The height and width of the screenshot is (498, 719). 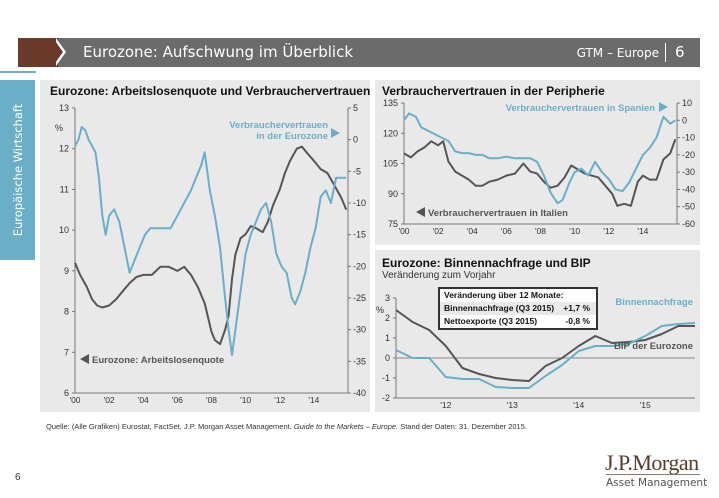 I want to click on y-tick-label-left: 90, so click(x=393, y=194).